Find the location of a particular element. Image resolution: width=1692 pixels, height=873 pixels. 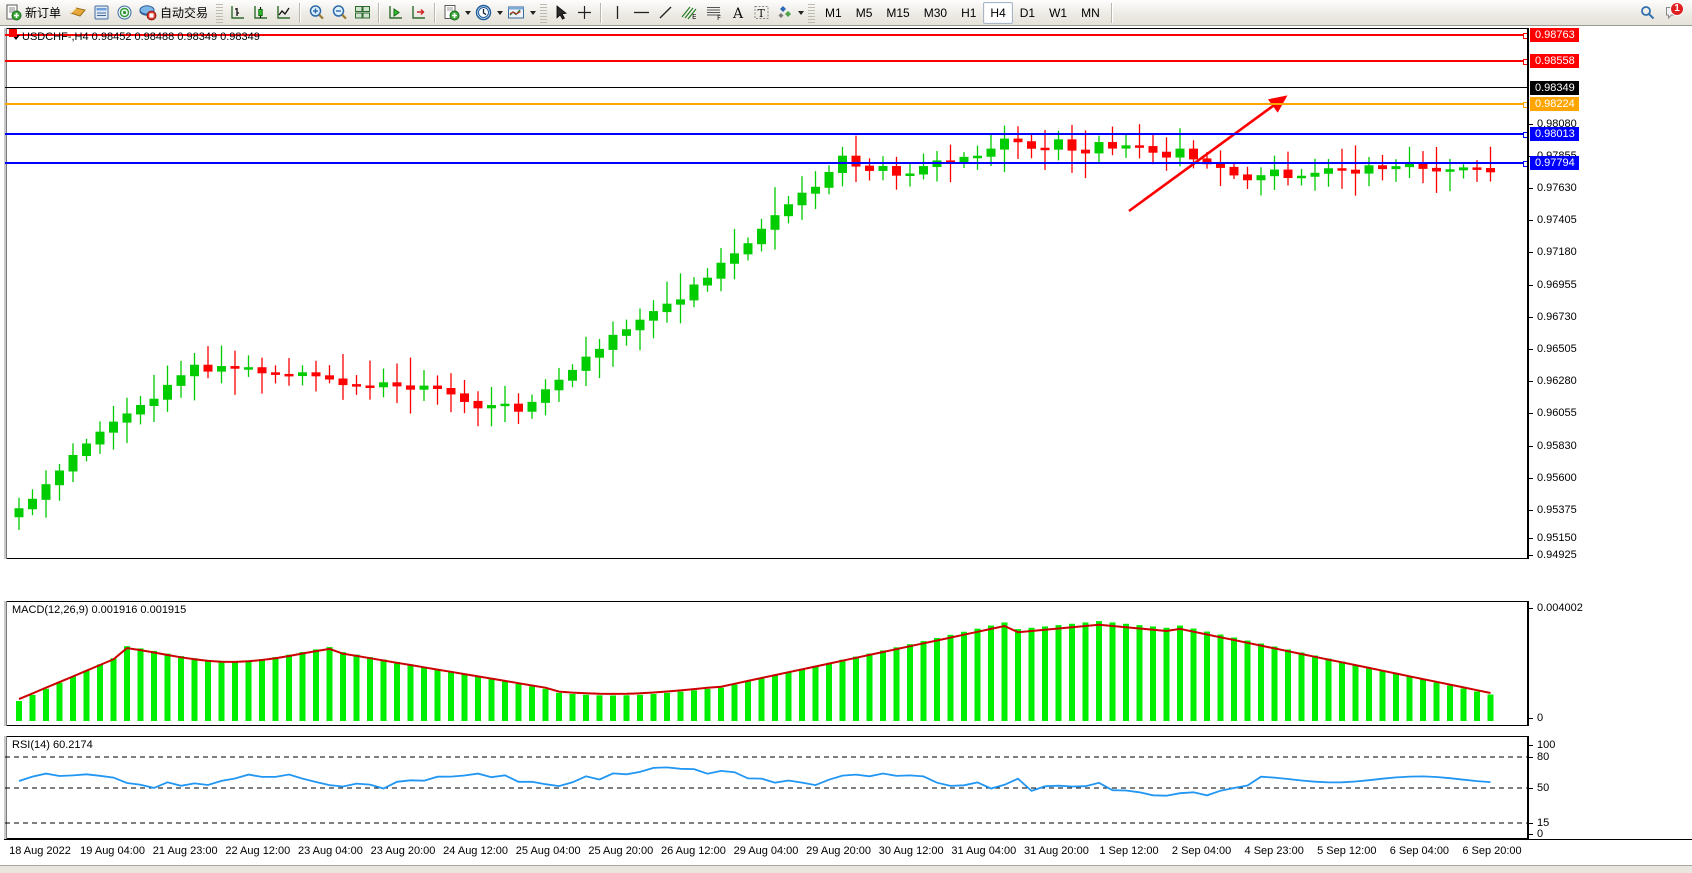

equidistant-channel-icon: E is located at coordinates (689, 12).